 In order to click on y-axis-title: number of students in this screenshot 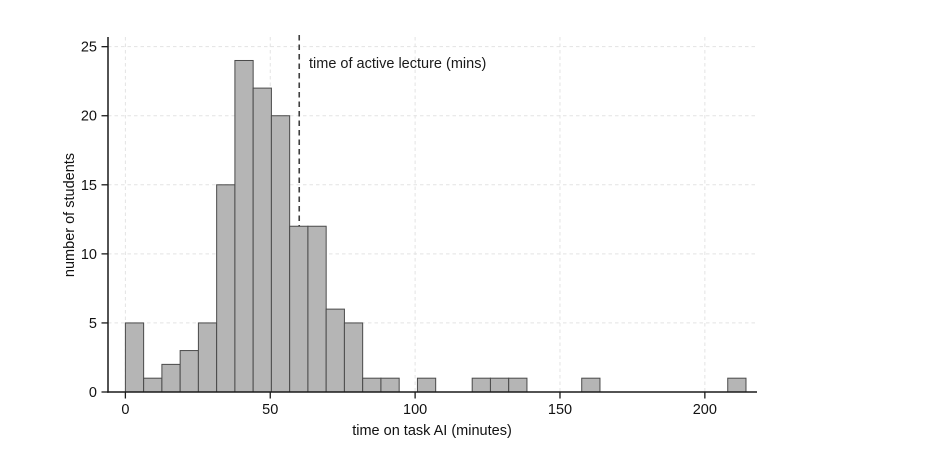, I will do `click(70, 215)`.